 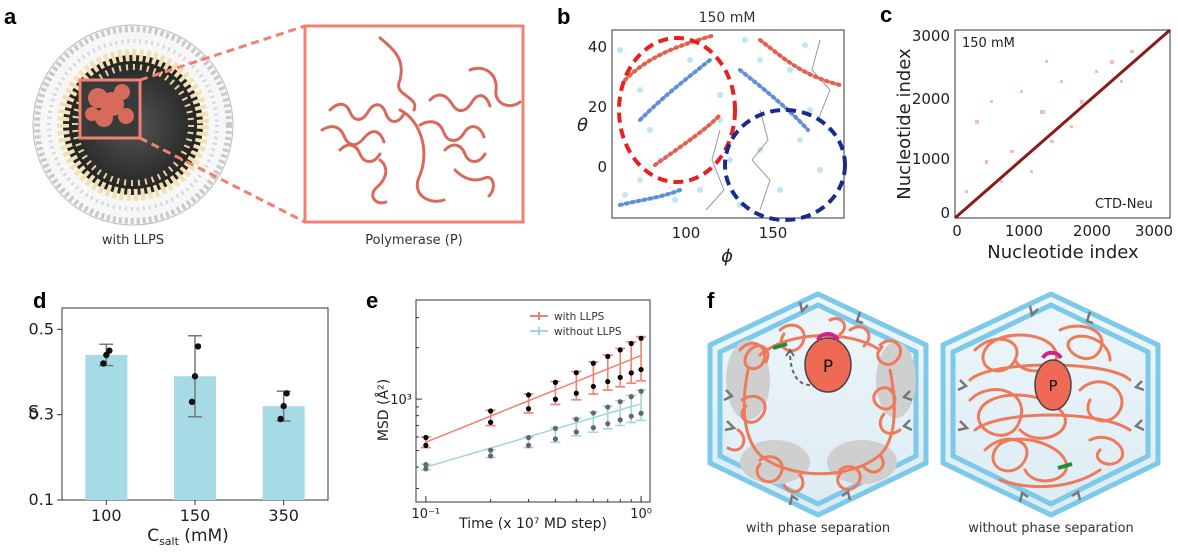 What do you see at coordinates (818, 528) in the screenshot?
I see `caption-with-phase-separation: with phase separation` at bounding box center [818, 528].